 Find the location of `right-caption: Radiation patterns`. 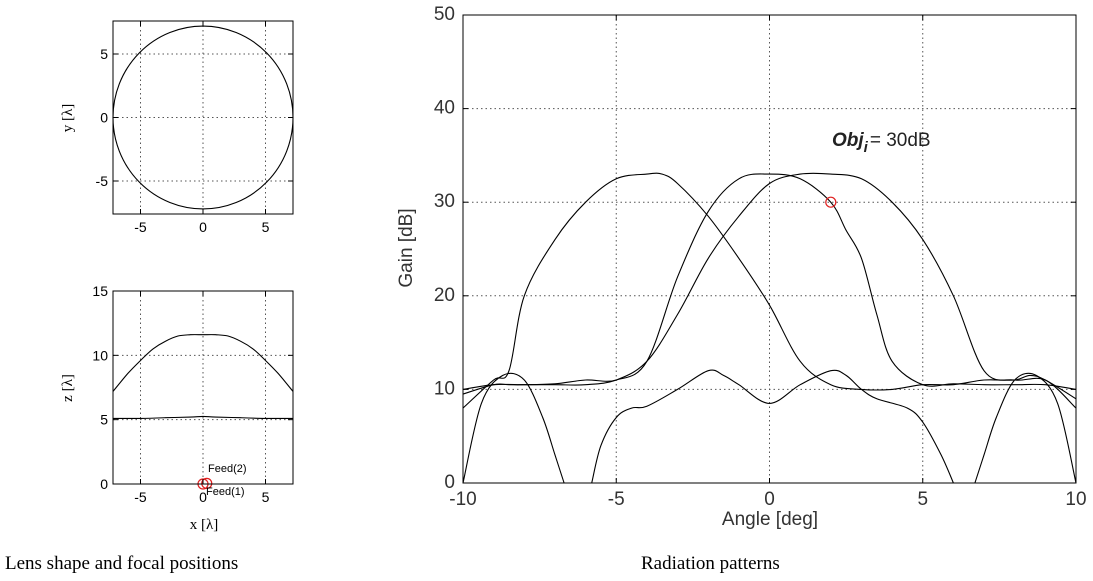

right-caption: Radiation patterns is located at coordinates (710, 563).